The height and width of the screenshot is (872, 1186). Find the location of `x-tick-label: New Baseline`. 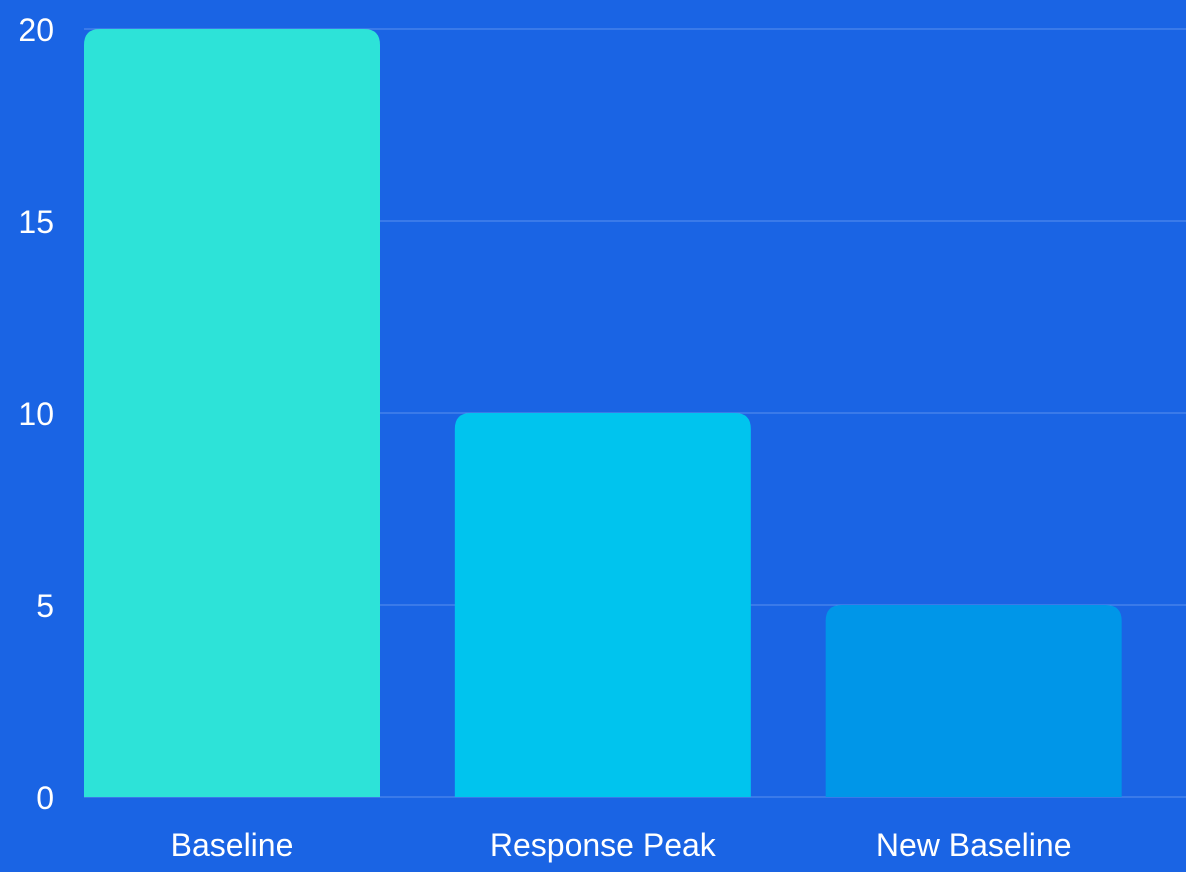

x-tick-label: New Baseline is located at coordinates (974, 845).